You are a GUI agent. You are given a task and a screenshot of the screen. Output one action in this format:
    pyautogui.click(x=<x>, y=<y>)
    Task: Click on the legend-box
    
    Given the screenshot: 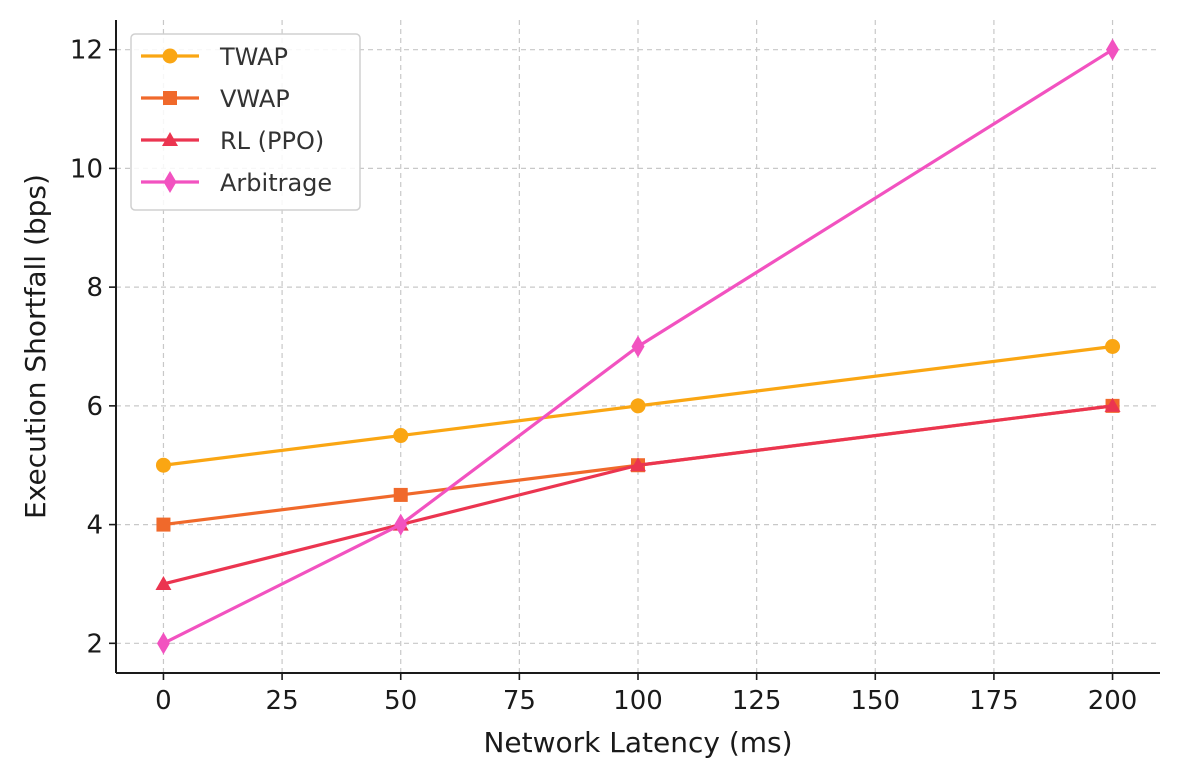 What is the action you would take?
    pyautogui.click(x=245, y=122)
    